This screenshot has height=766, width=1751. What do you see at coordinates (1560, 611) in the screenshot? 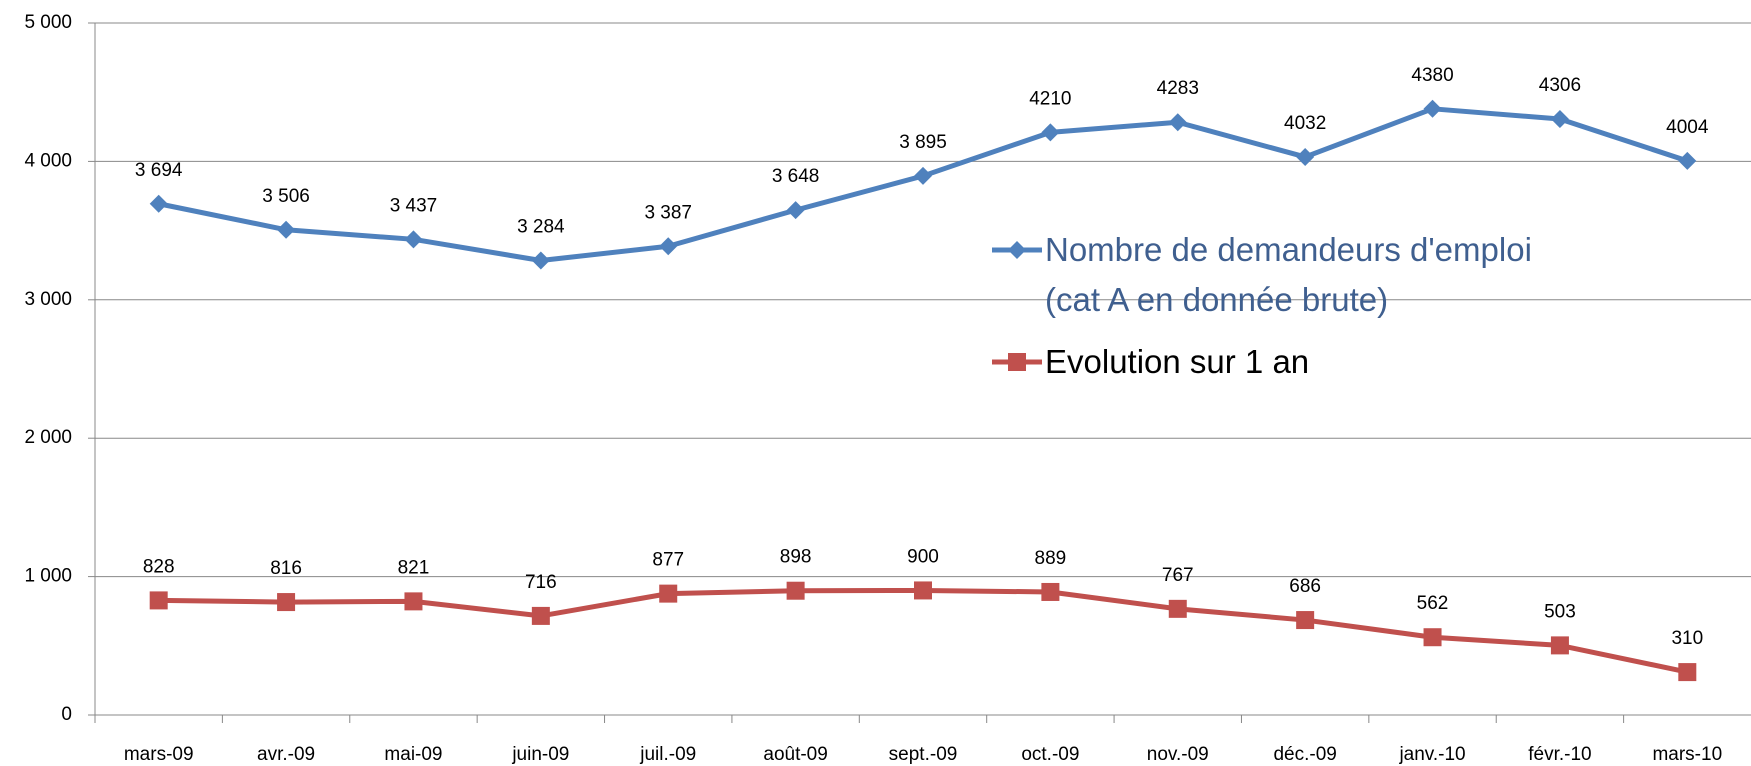
I see `data-label: 503` at bounding box center [1560, 611].